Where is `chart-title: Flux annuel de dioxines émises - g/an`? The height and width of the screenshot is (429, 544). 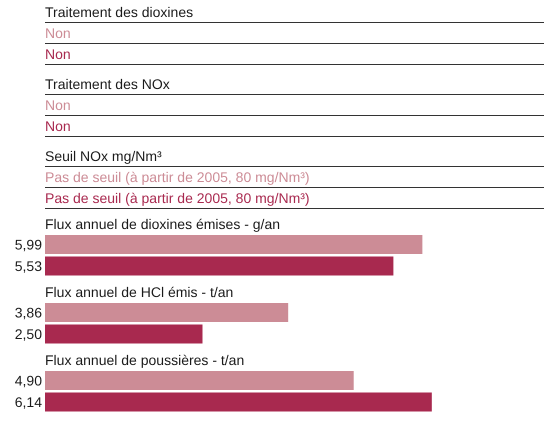
chart-title: Flux annuel de dioxines émises - g/an is located at coordinates (163, 224).